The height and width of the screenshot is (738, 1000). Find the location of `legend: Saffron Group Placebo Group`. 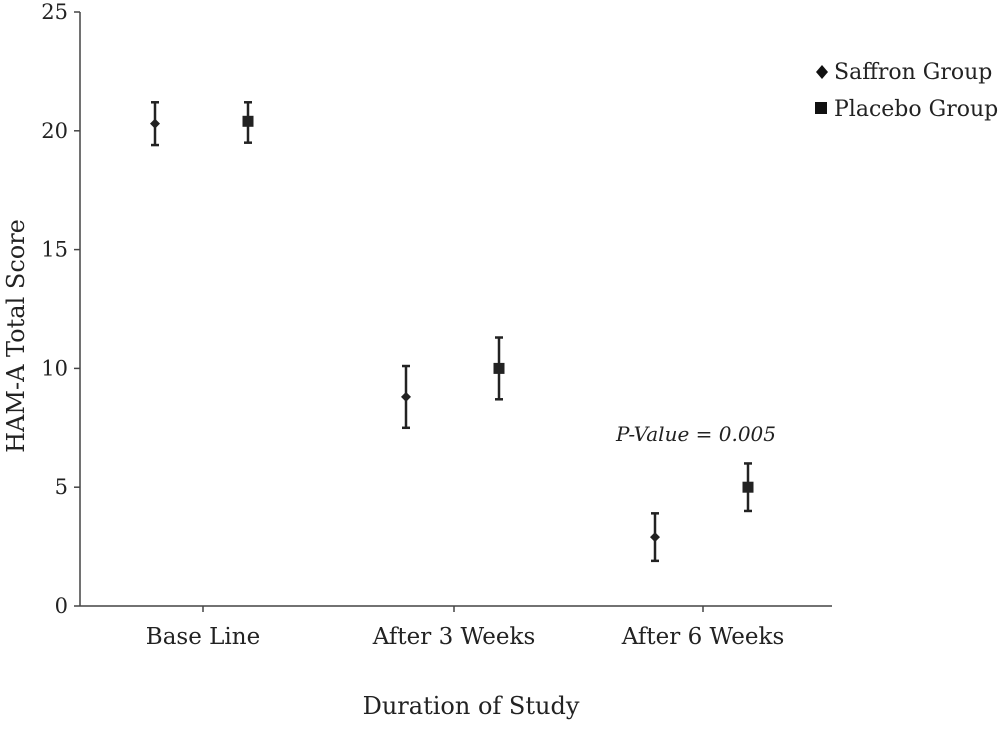

legend: Saffron Group Placebo Group is located at coordinates (906, 91).